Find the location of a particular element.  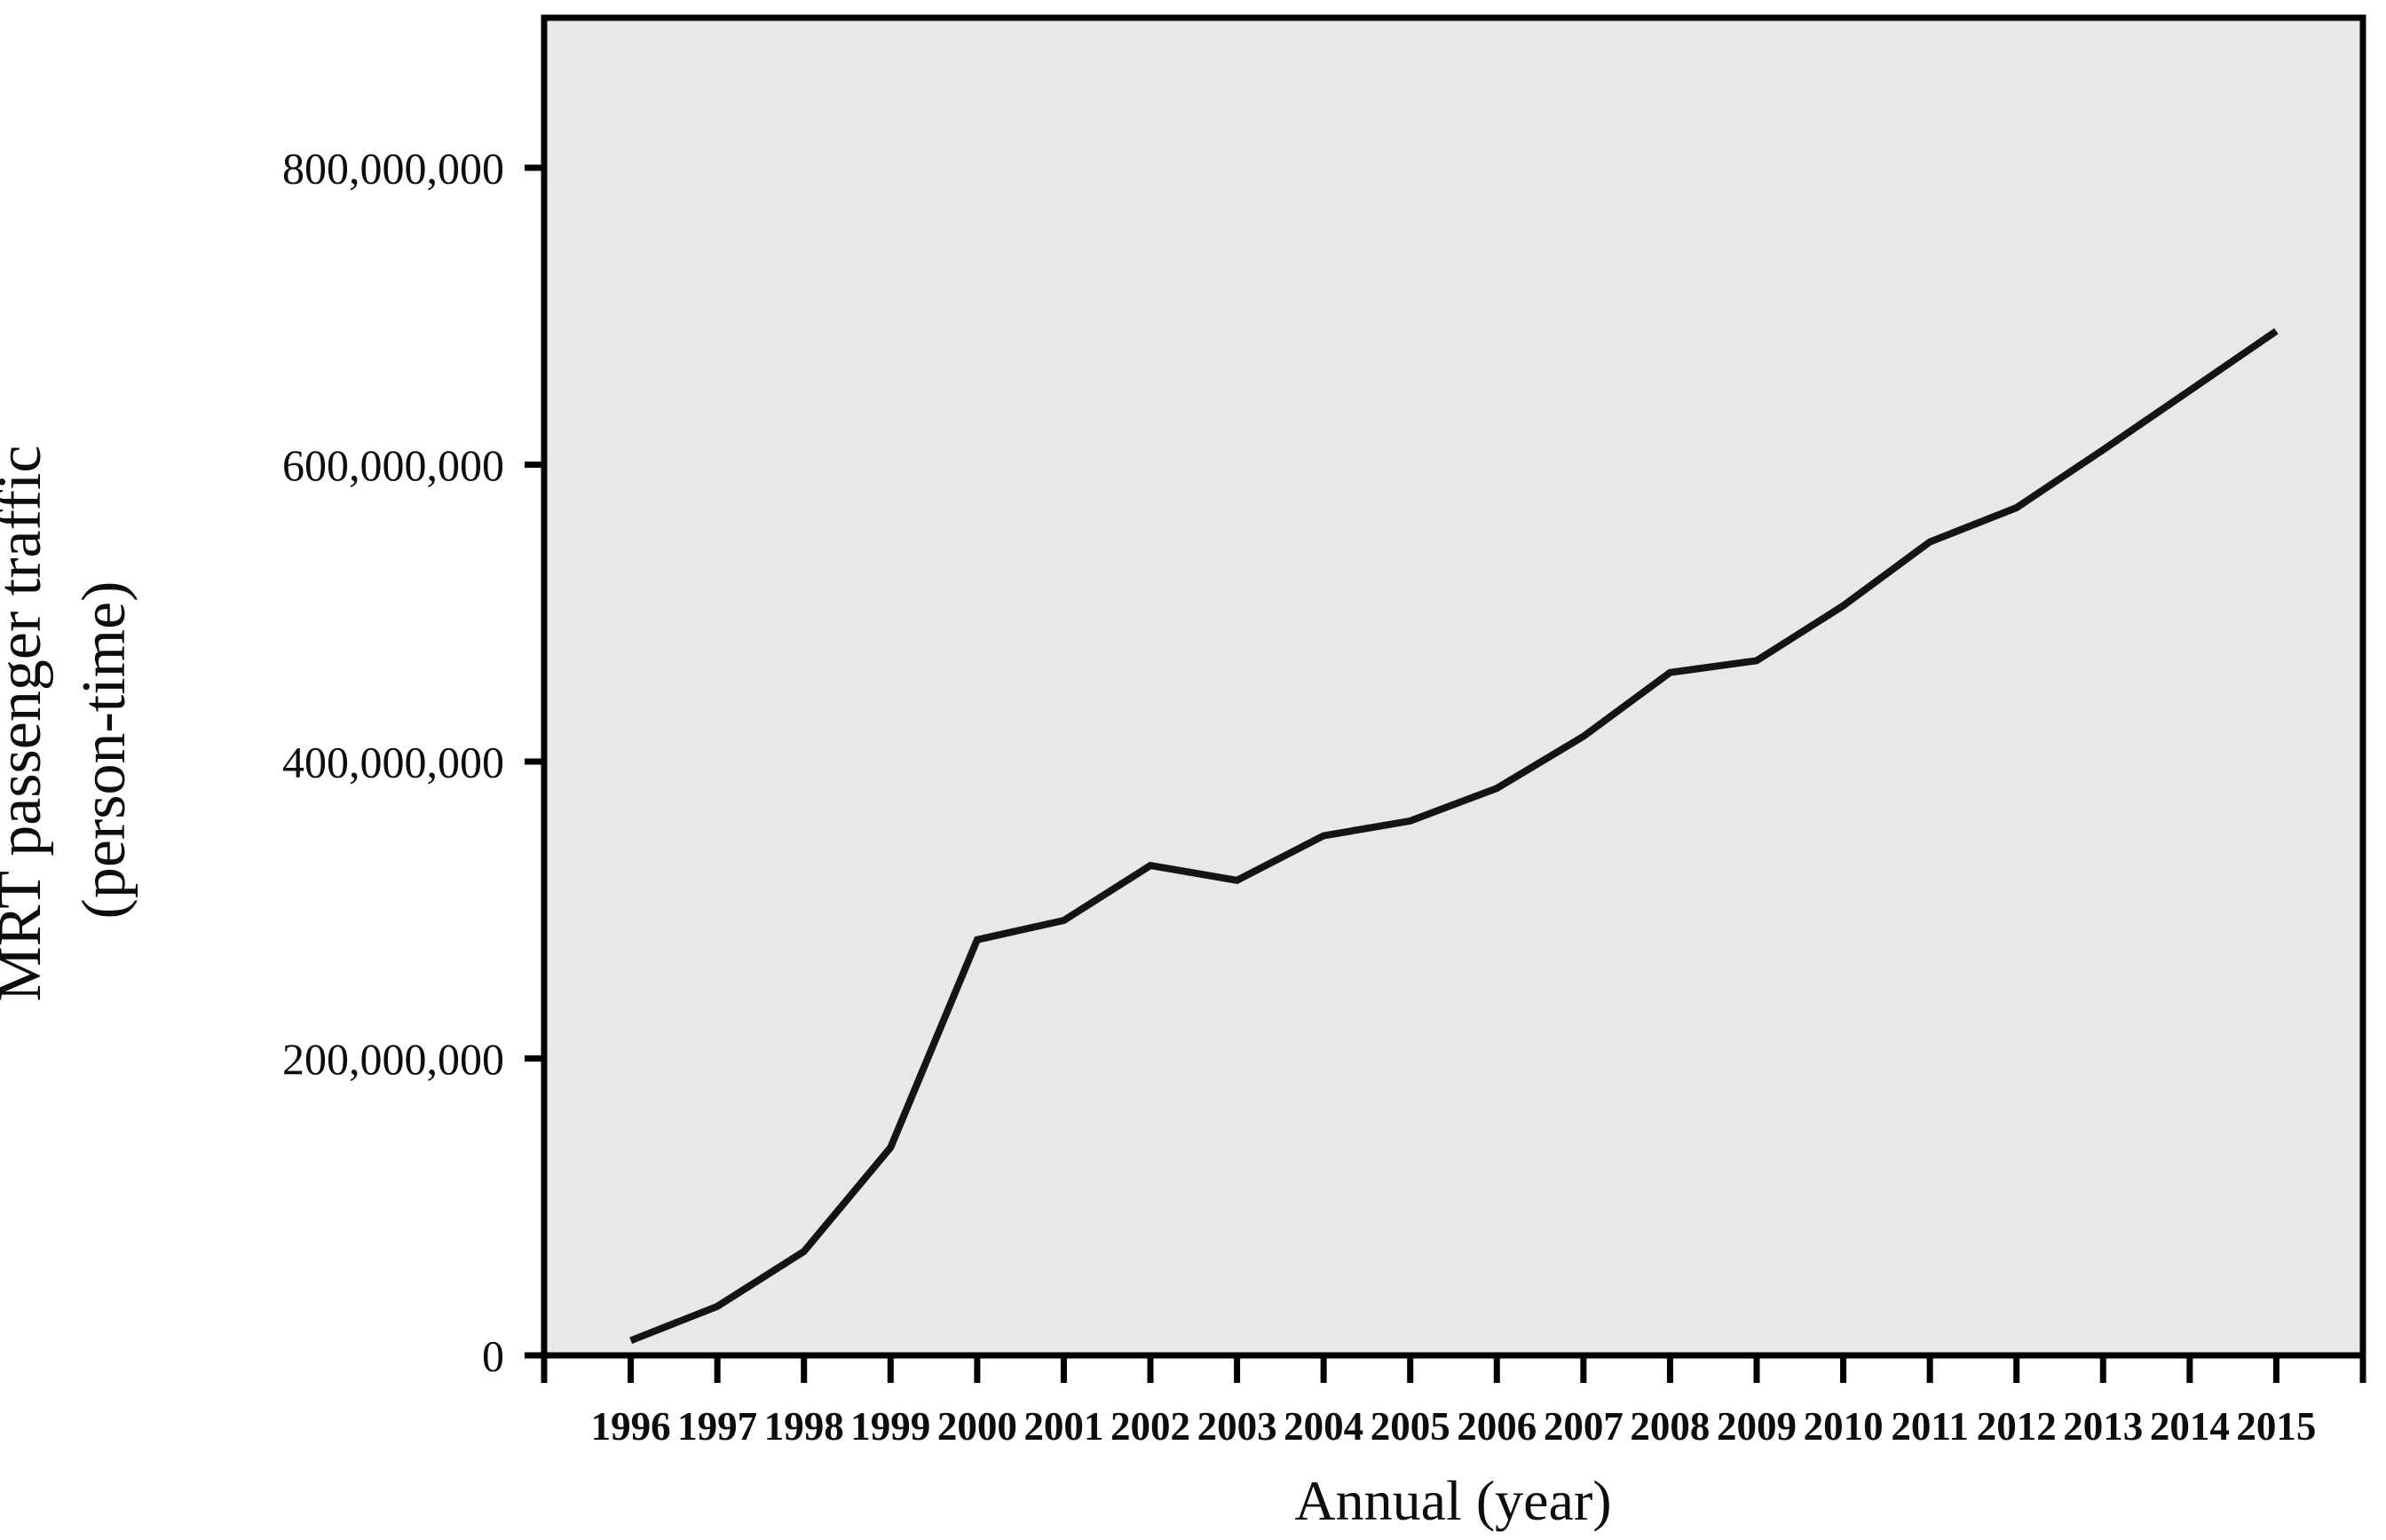

x-tick-label: 2000 is located at coordinates (977, 1426).